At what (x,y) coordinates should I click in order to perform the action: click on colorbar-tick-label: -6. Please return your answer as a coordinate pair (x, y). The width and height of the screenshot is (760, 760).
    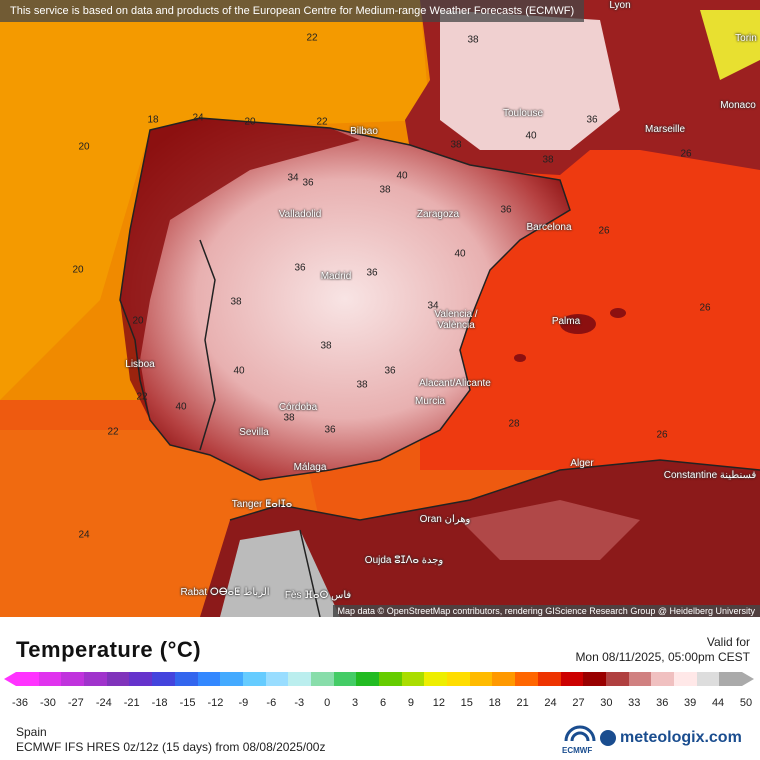
    Looking at the image, I should click on (271, 703).